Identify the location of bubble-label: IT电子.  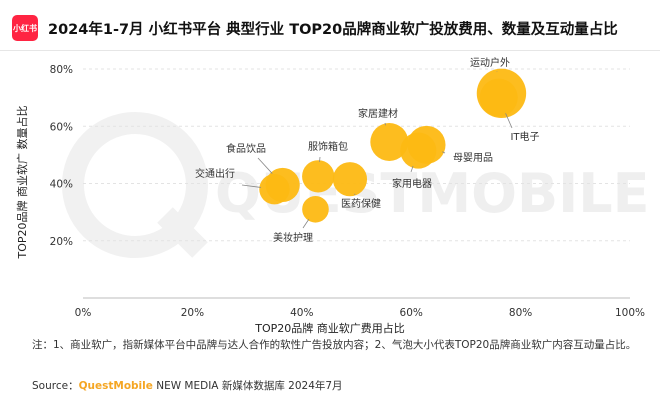
(524, 136).